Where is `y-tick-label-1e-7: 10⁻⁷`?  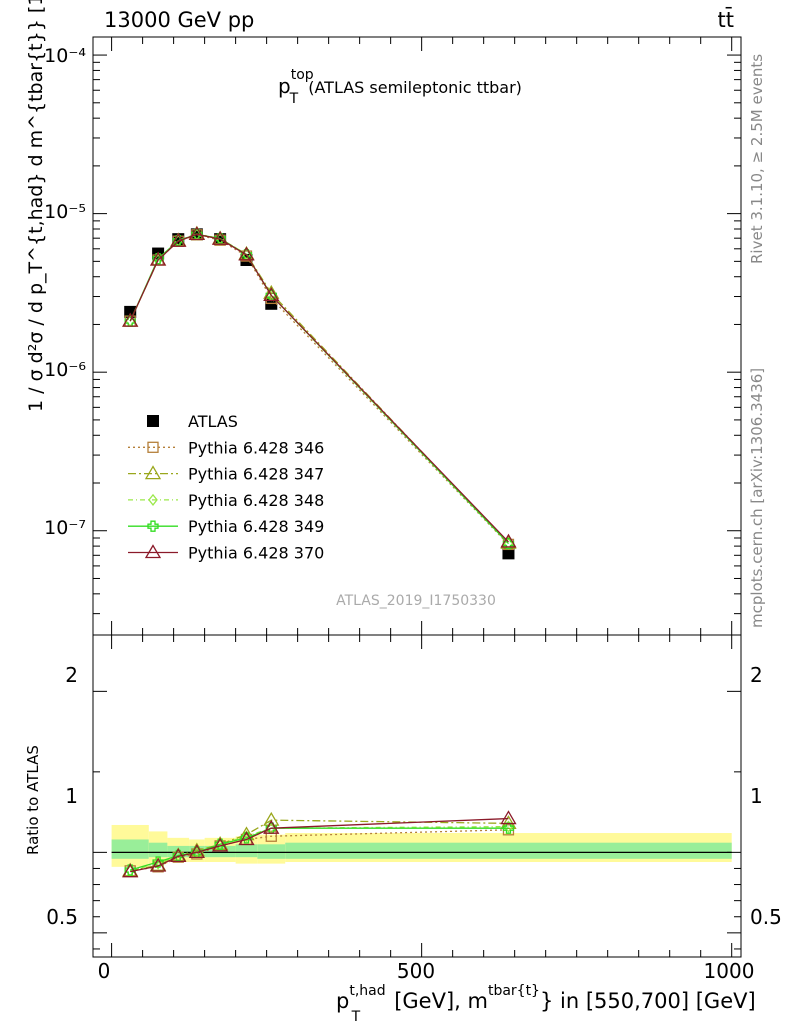
y-tick-label-1e-7: 10⁻⁷ is located at coordinates (65, 528).